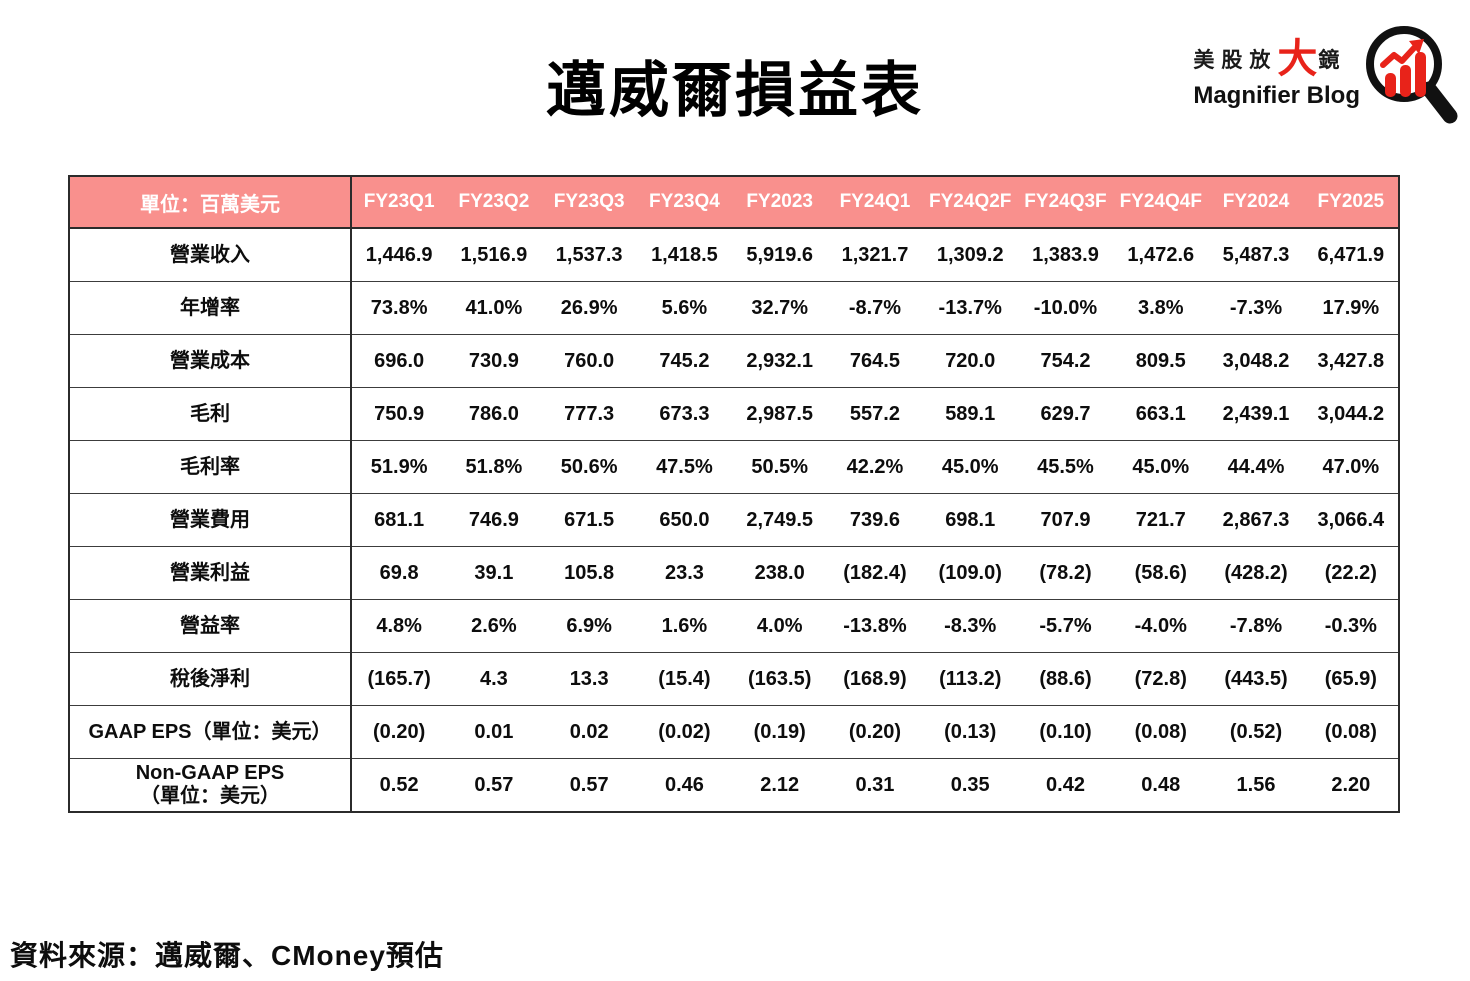 This screenshot has height=981, width=1470. Describe the element at coordinates (1256, 679) in the screenshot. I see `table-cell: (443.5)` at that location.